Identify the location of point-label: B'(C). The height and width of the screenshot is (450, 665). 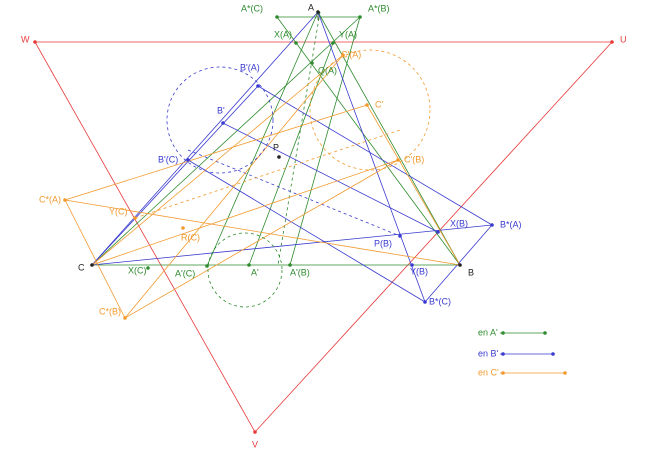
(168, 159).